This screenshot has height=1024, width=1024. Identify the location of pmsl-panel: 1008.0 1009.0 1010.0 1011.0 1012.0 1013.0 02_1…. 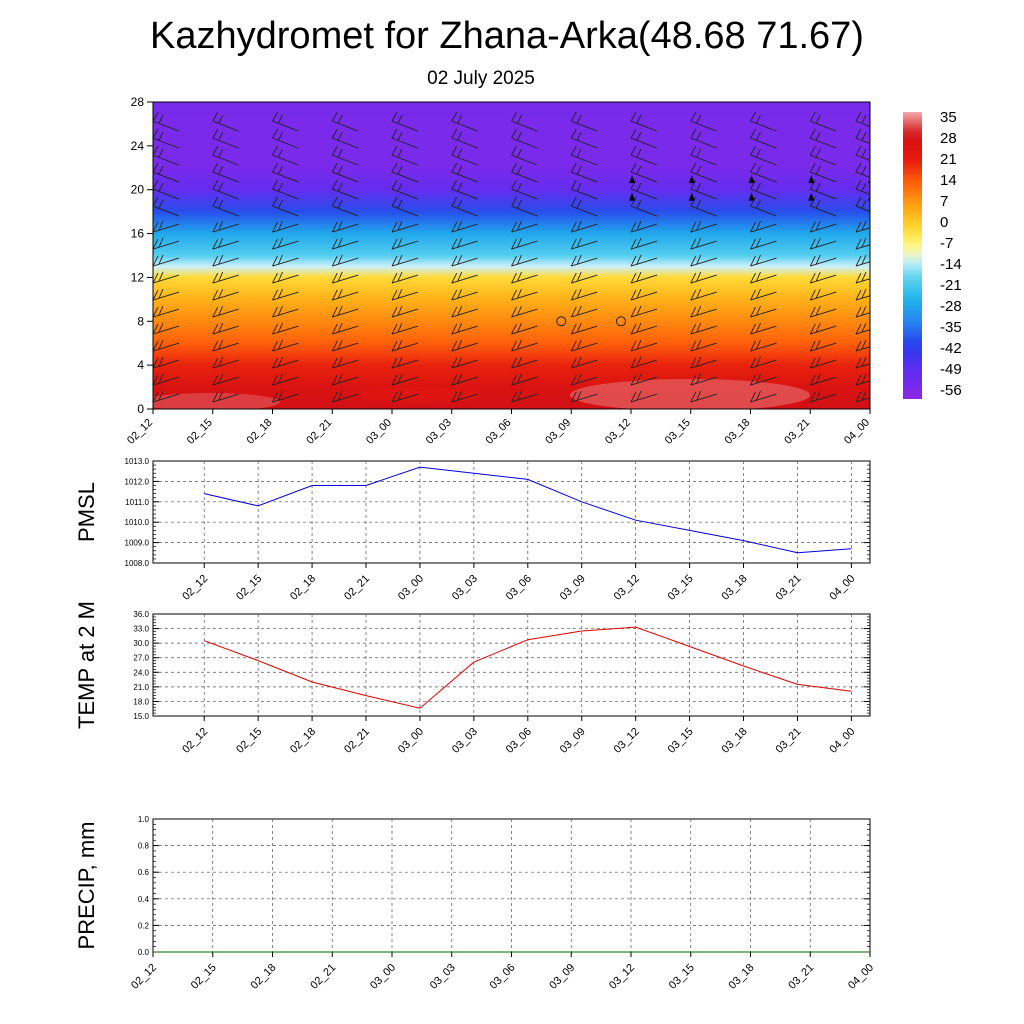
(472, 530).